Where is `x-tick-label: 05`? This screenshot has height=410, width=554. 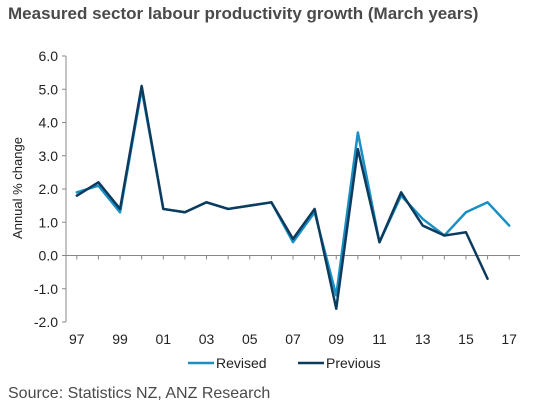 x-tick-label: 05 is located at coordinates (250, 339).